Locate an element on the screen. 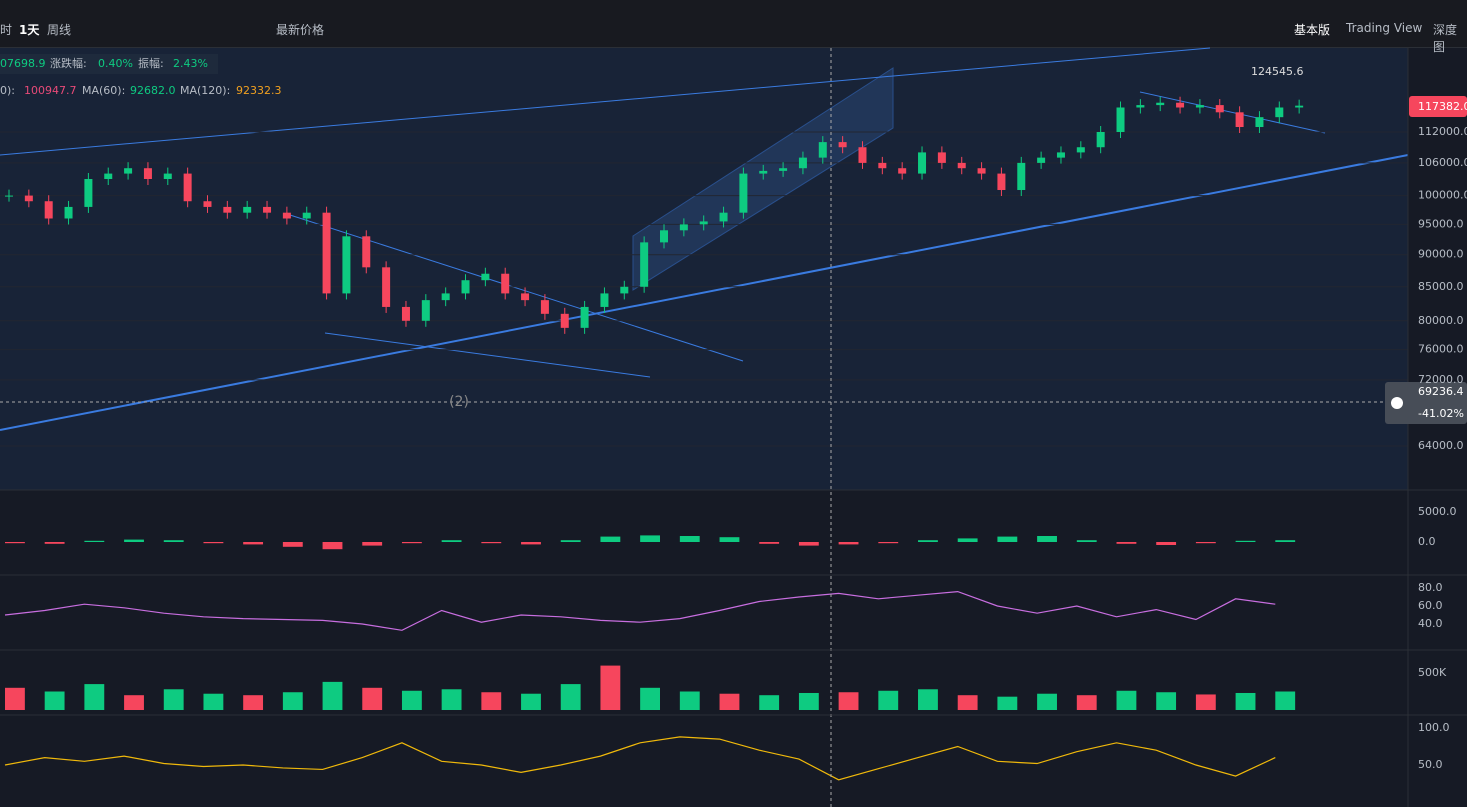  view-basic: 基本版 is located at coordinates (1312, 30).